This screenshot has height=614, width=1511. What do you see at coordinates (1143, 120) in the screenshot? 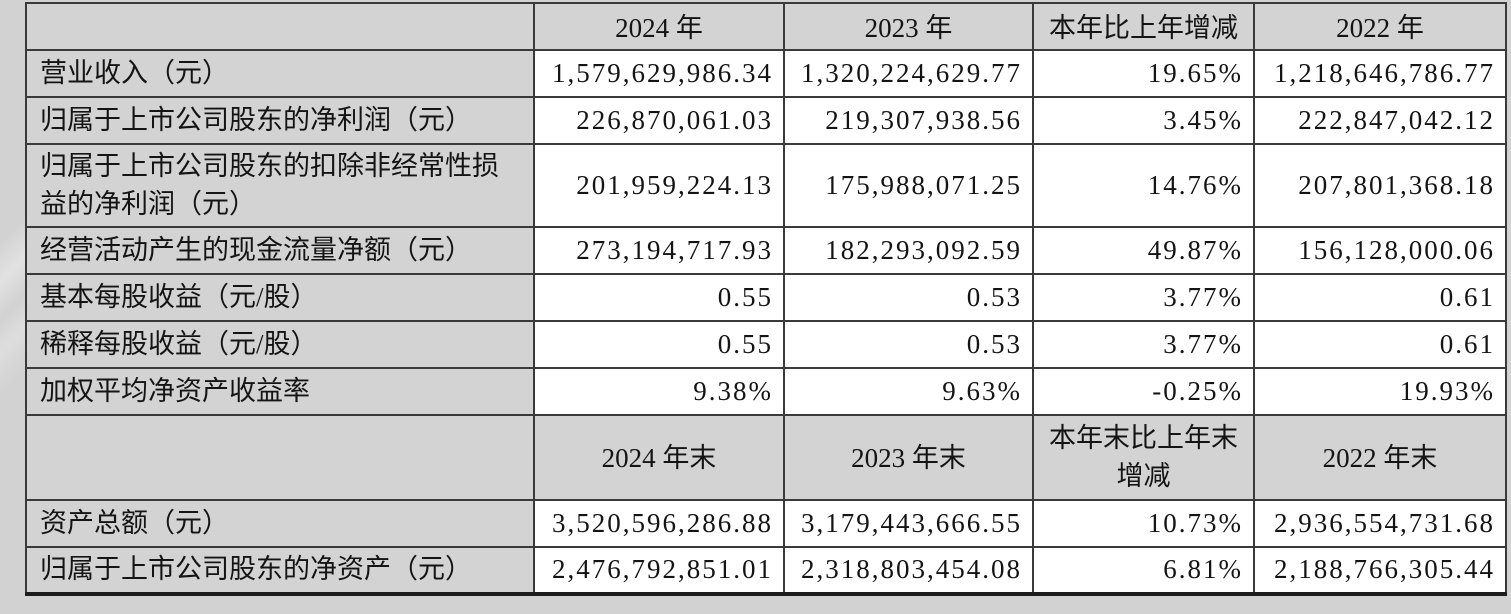
I see `value-cell: 3.45%` at bounding box center [1143, 120].